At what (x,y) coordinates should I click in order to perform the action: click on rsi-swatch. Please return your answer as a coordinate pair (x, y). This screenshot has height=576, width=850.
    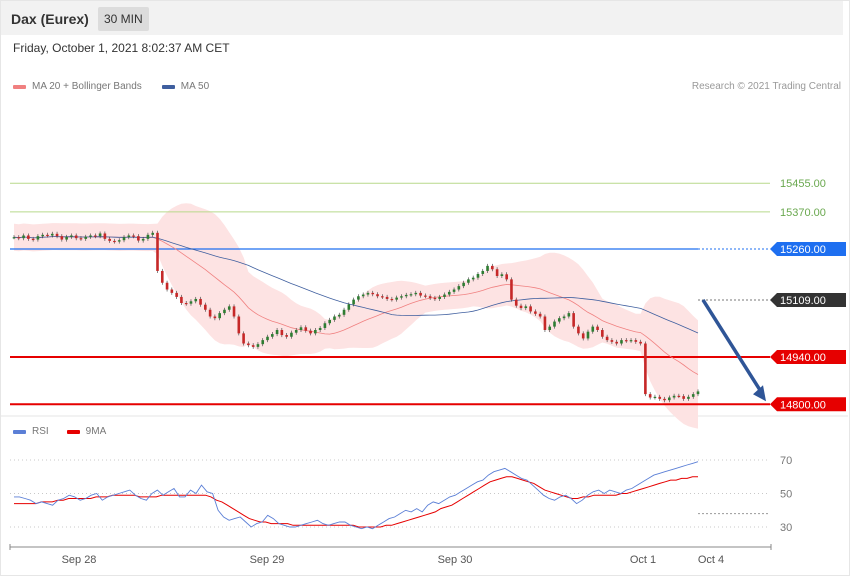
    Looking at the image, I should click on (19, 431).